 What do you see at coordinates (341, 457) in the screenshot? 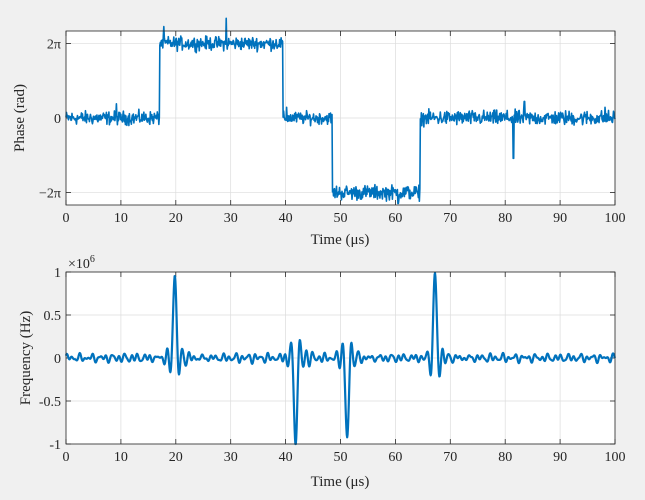
I see `freq-x-tick-label: 50` at bounding box center [341, 457].